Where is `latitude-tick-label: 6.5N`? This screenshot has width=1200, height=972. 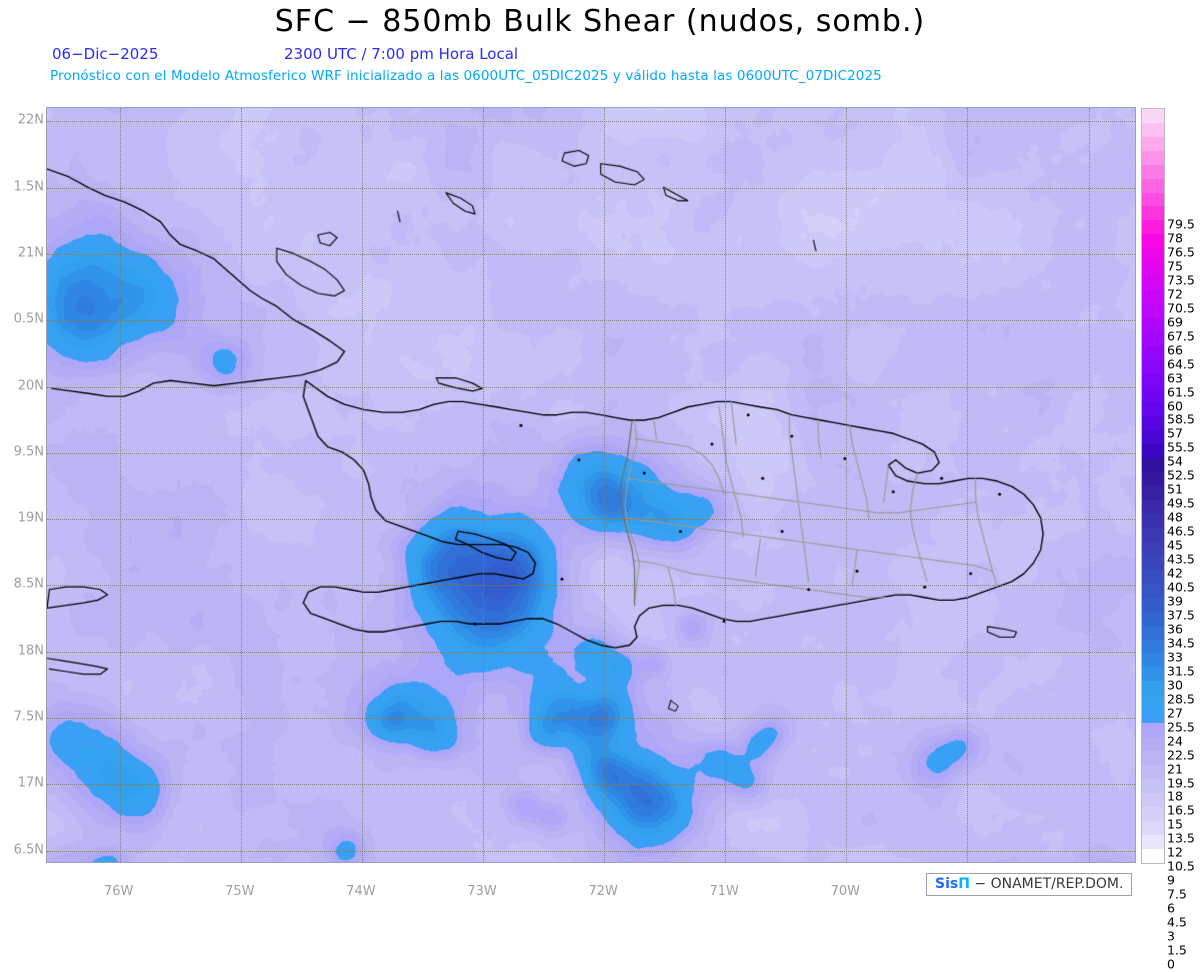 latitude-tick-label: 6.5N is located at coordinates (28, 850).